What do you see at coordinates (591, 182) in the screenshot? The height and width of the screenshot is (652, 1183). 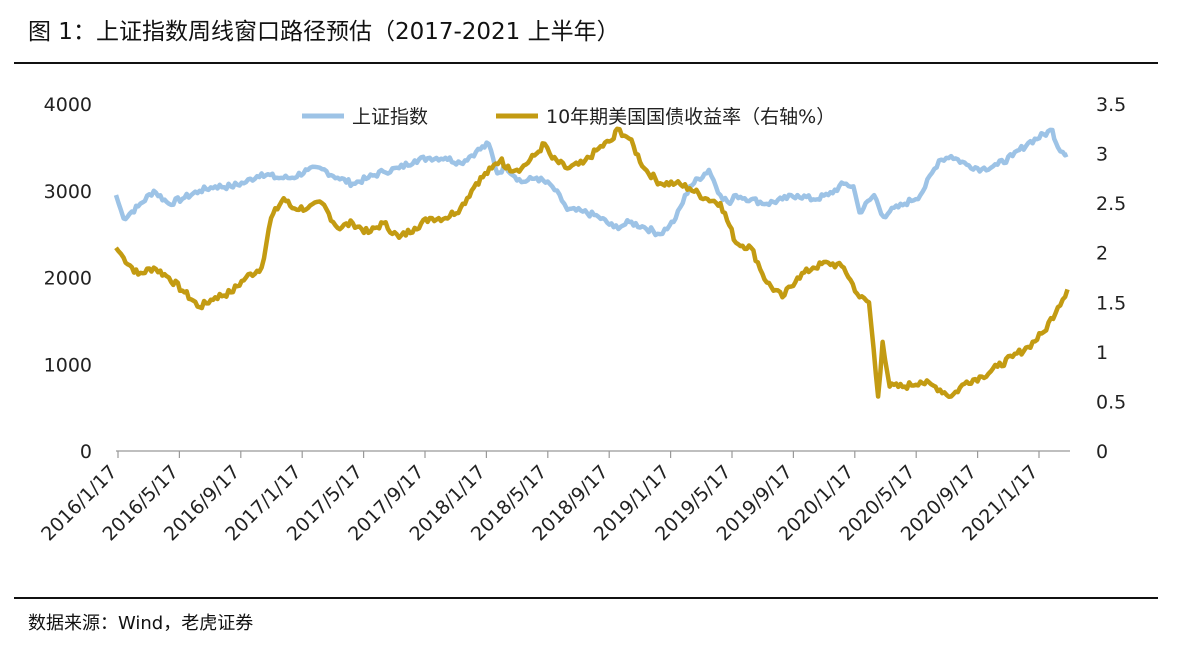 I see `series-line-sse-index` at bounding box center [591, 182].